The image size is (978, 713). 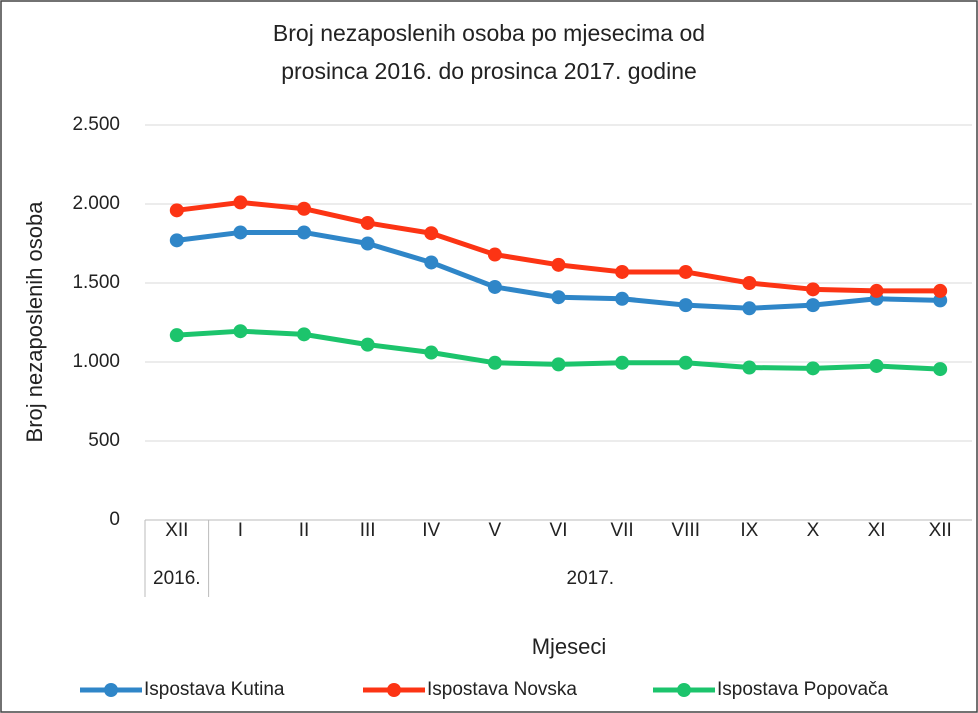 What do you see at coordinates (877, 530) in the screenshot?
I see `x-tick-label: XI` at bounding box center [877, 530].